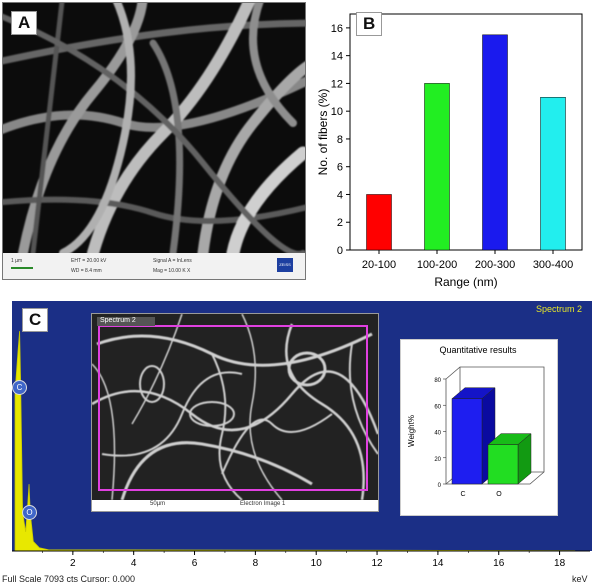 Image resolution: width=592 pixels, height=586 pixels. I want to click on qr-y-tick-label: 80, so click(437, 381).